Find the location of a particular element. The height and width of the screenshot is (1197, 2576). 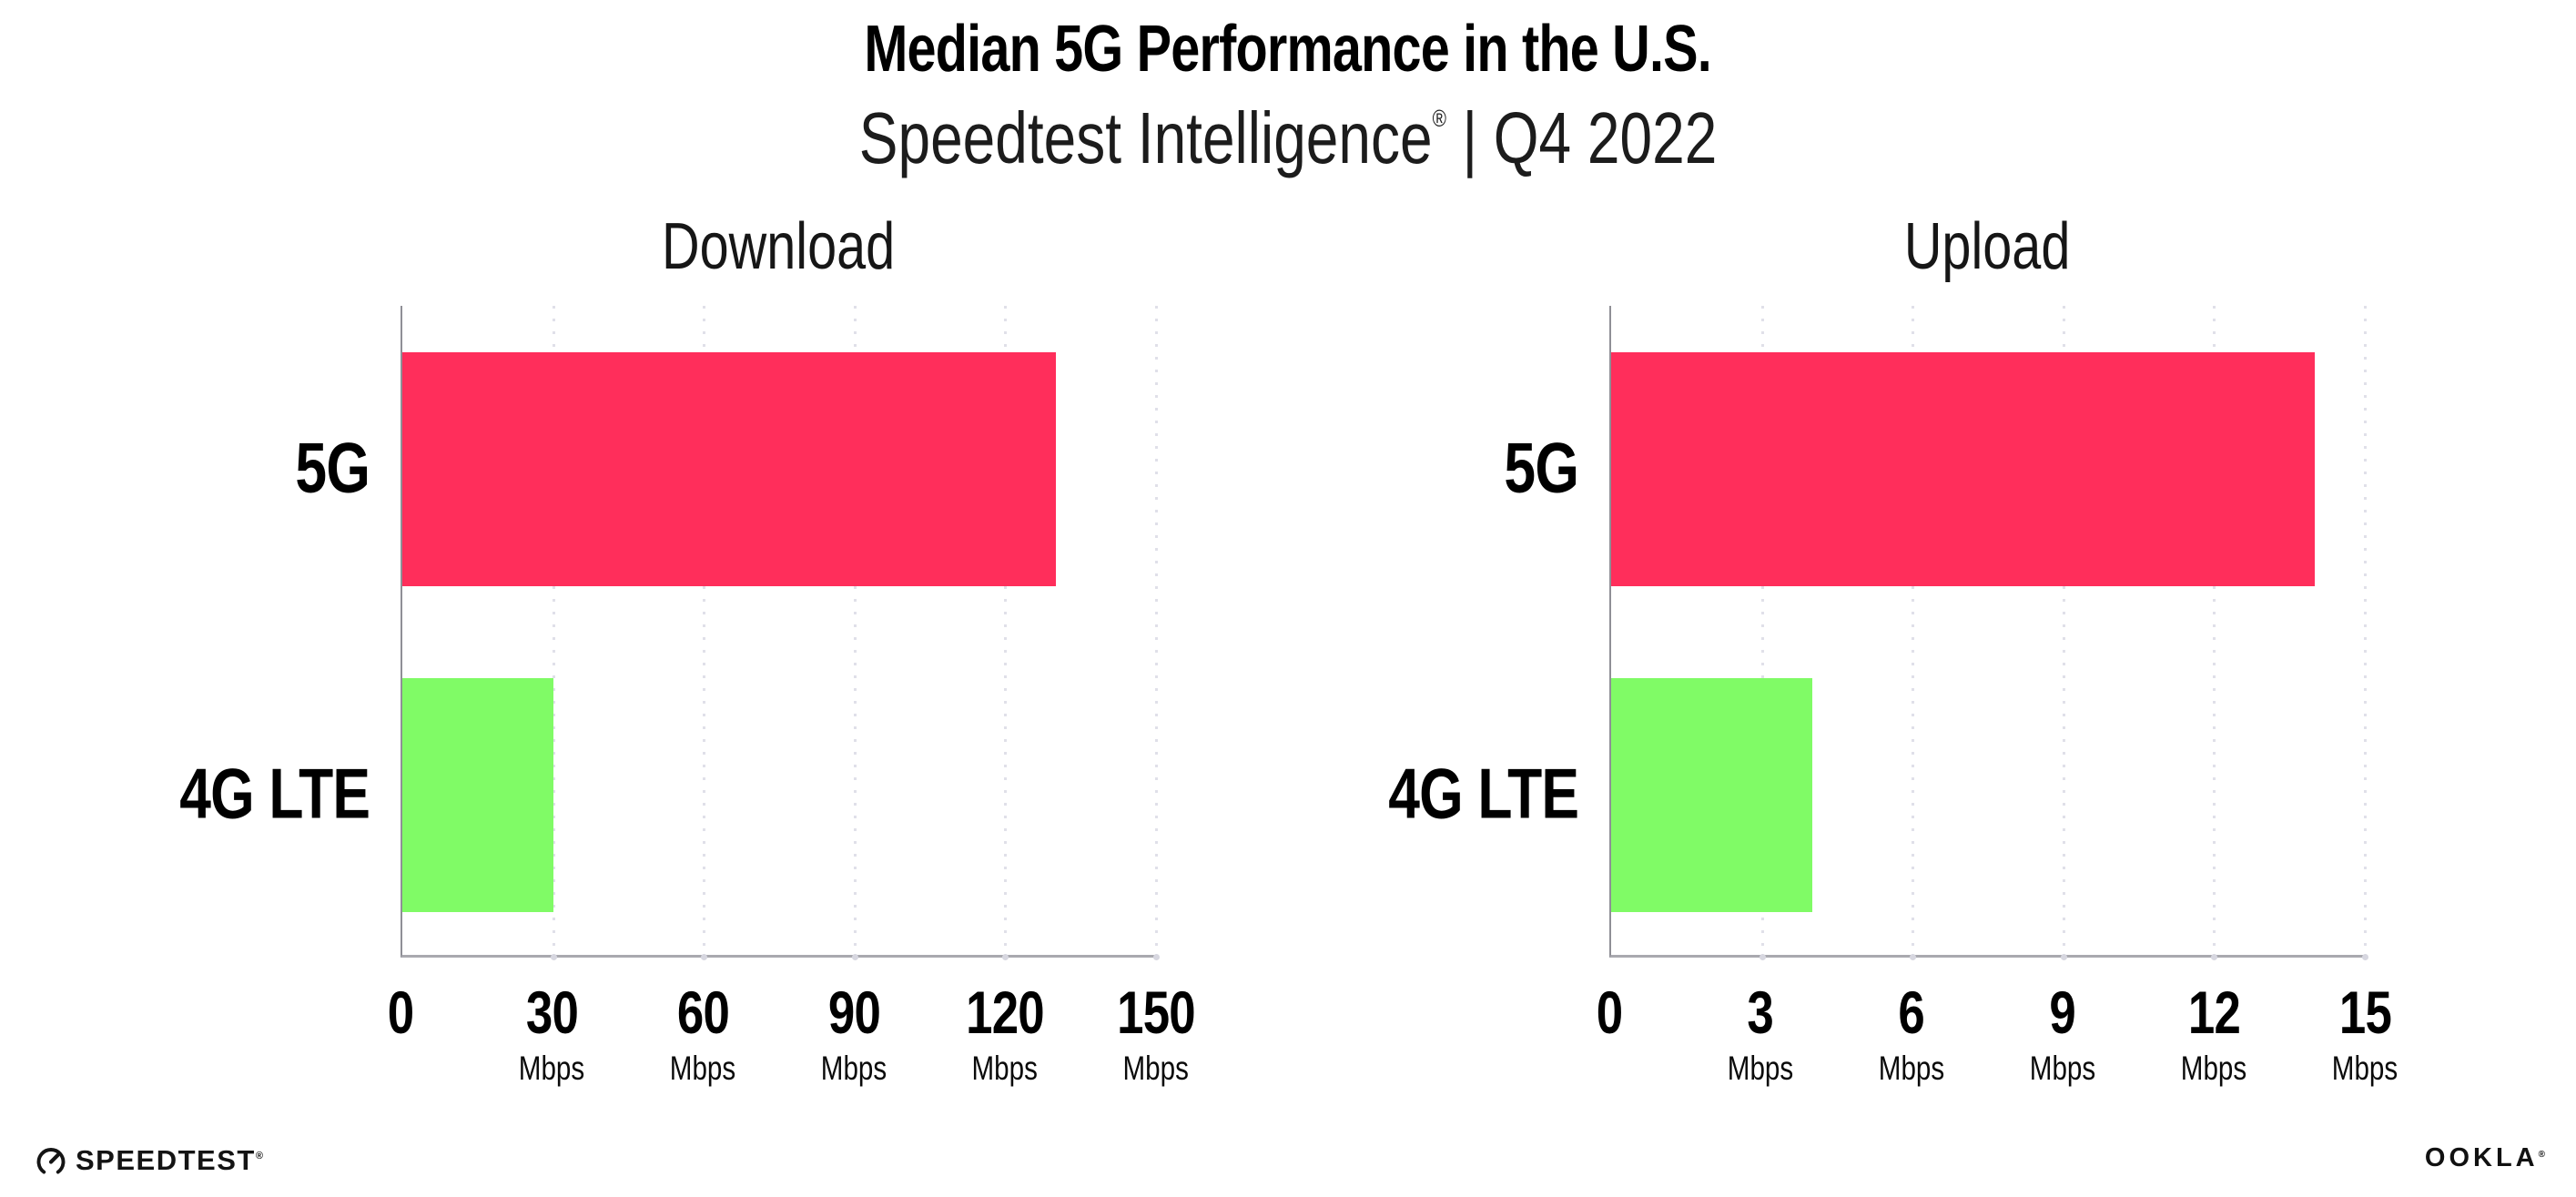

subtitle-brand: Speedtest Intelligence is located at coordinates (1145, 138).